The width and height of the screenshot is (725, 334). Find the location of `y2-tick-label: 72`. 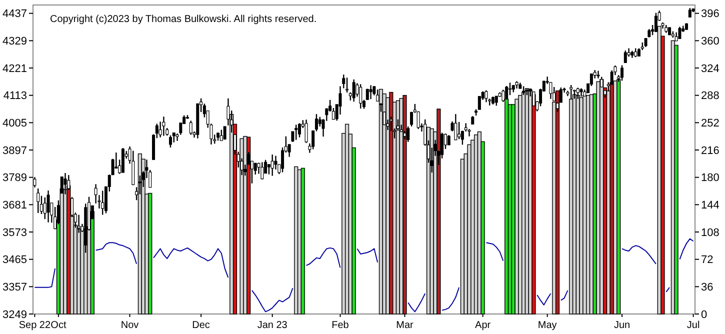

y2-tick-label: 72 is located at coordinates (707, 260).